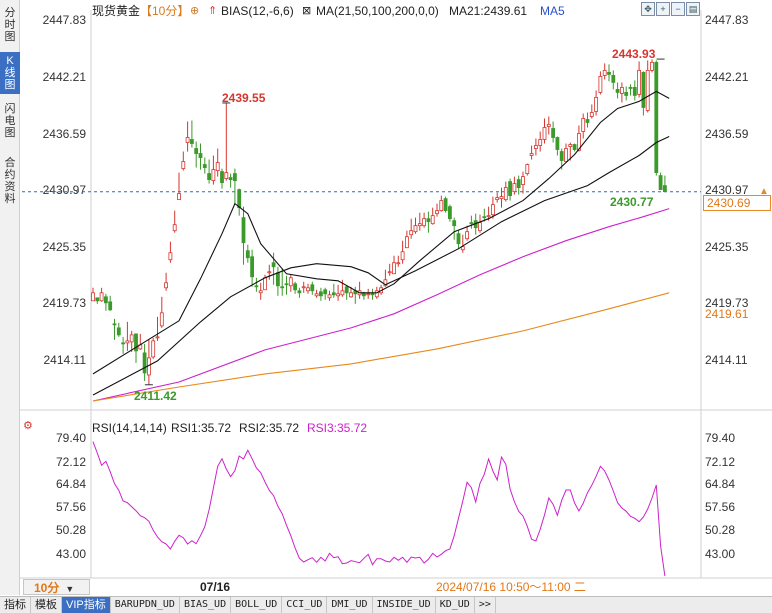  What do you see at coordinates (145, 604) in the screenshot?
I see `tab-barupdn: BARUPDN_UD` at bounding box center [145, 604].